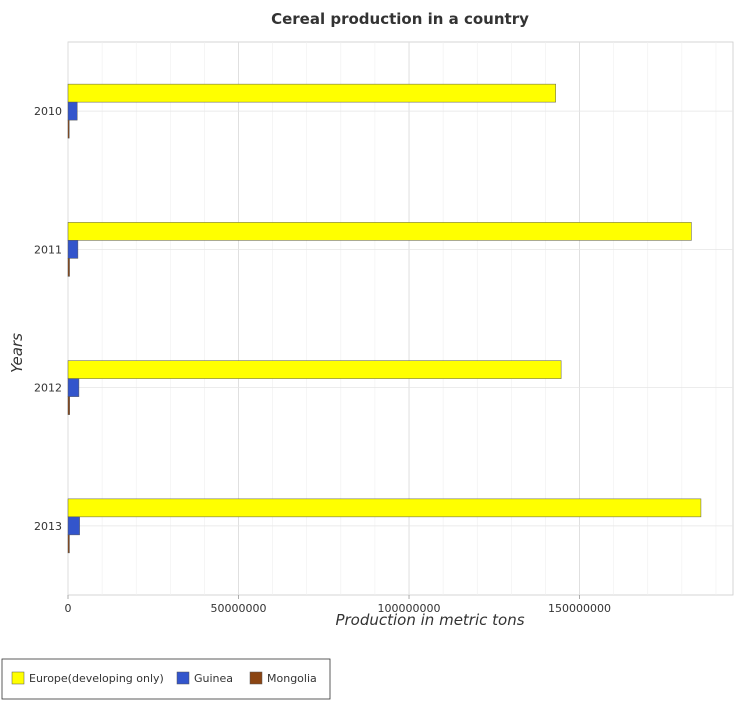 This screenshot has width=739, height=704. What do you see at coordinates (73, 387) in the screenshot?
I see `bar-guinea-2012` at bounding box center [73, 387].